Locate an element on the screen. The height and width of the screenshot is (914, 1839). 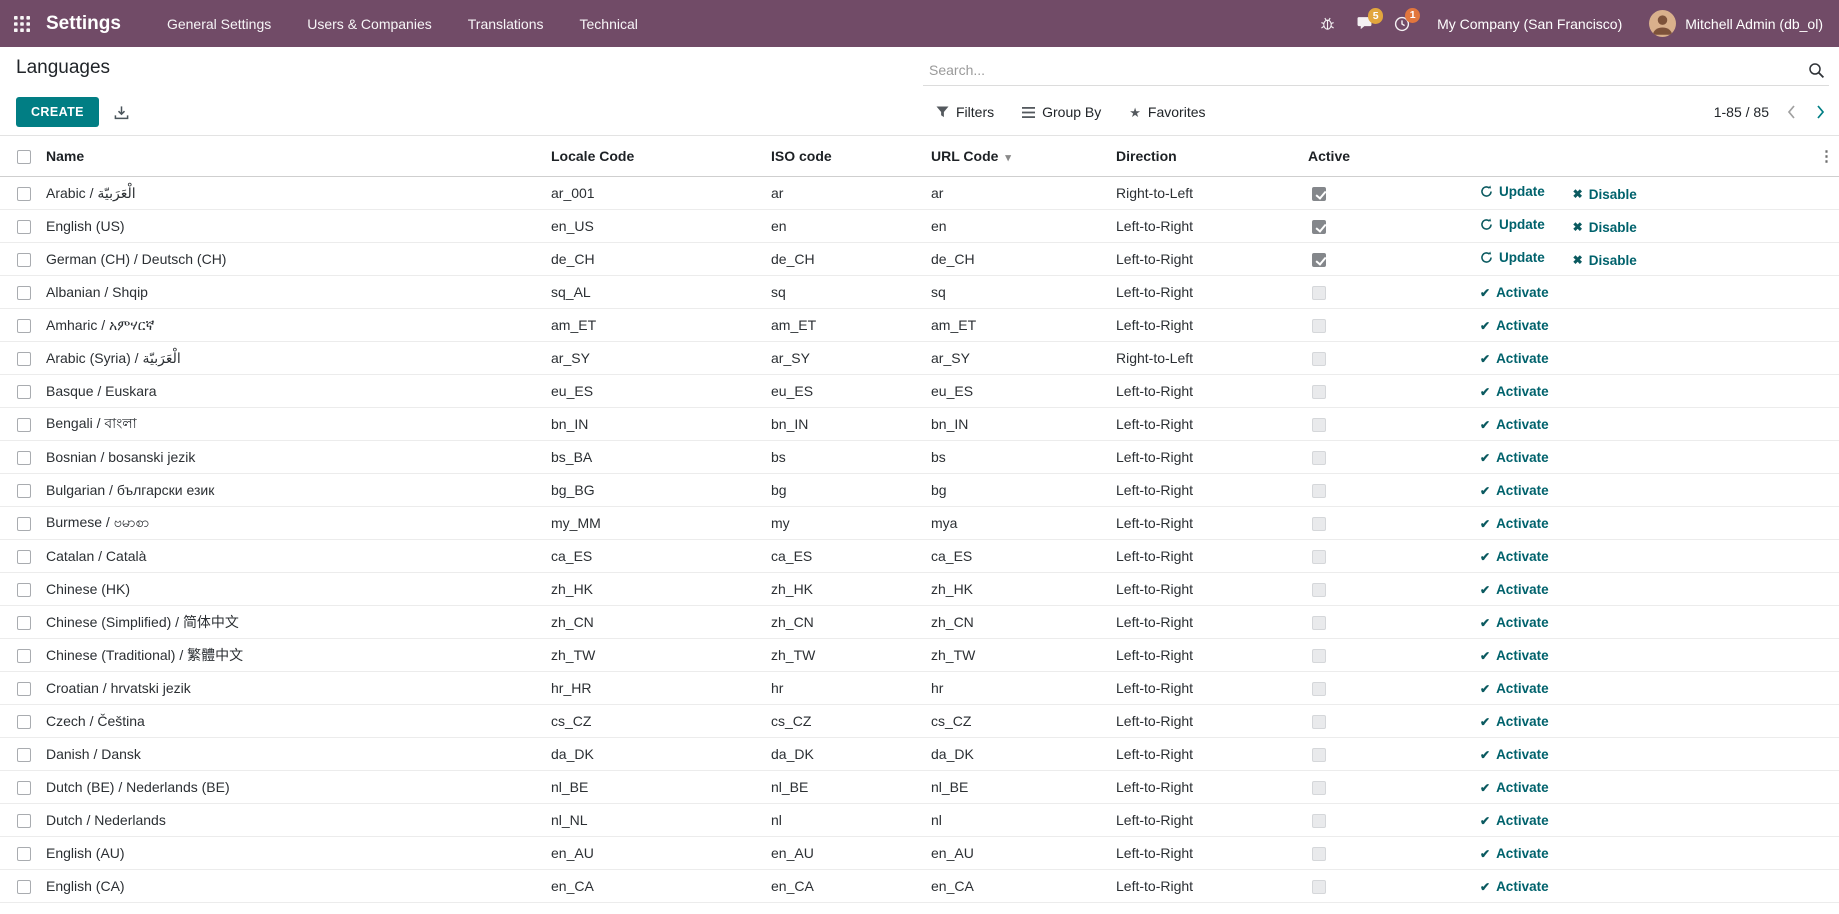
create-button: CREATE is located at coordinates (57, 112).